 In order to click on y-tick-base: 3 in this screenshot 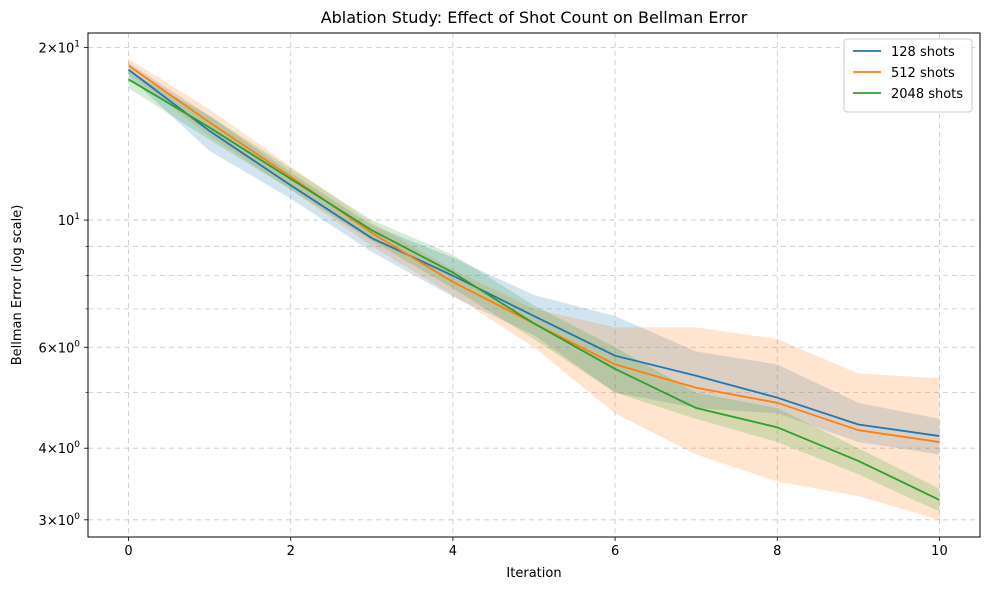, I will do `click(43, 521)`.